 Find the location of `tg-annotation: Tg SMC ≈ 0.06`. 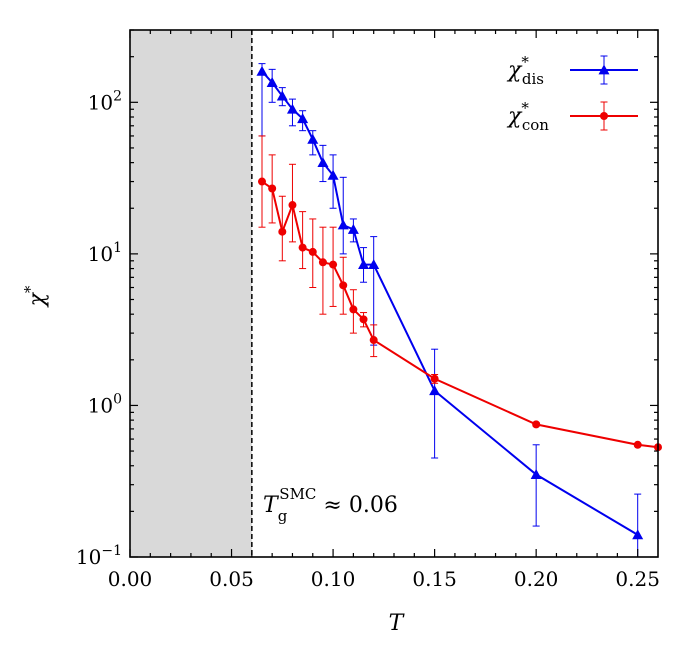

tg-annotation: Tg SMC ≈ 0.06 is located at coordinates (330, 505).